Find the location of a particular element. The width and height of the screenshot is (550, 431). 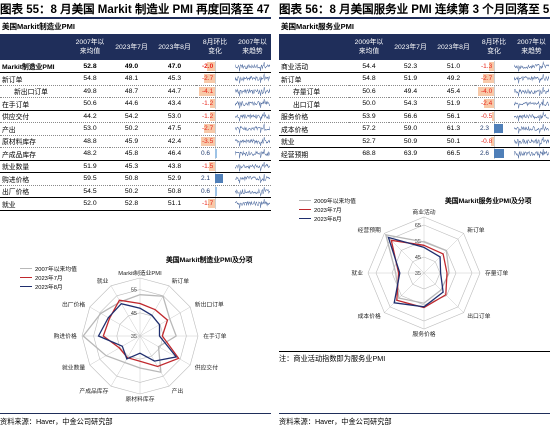

row-label: 成本价格 is located at coordinates (314, 129).